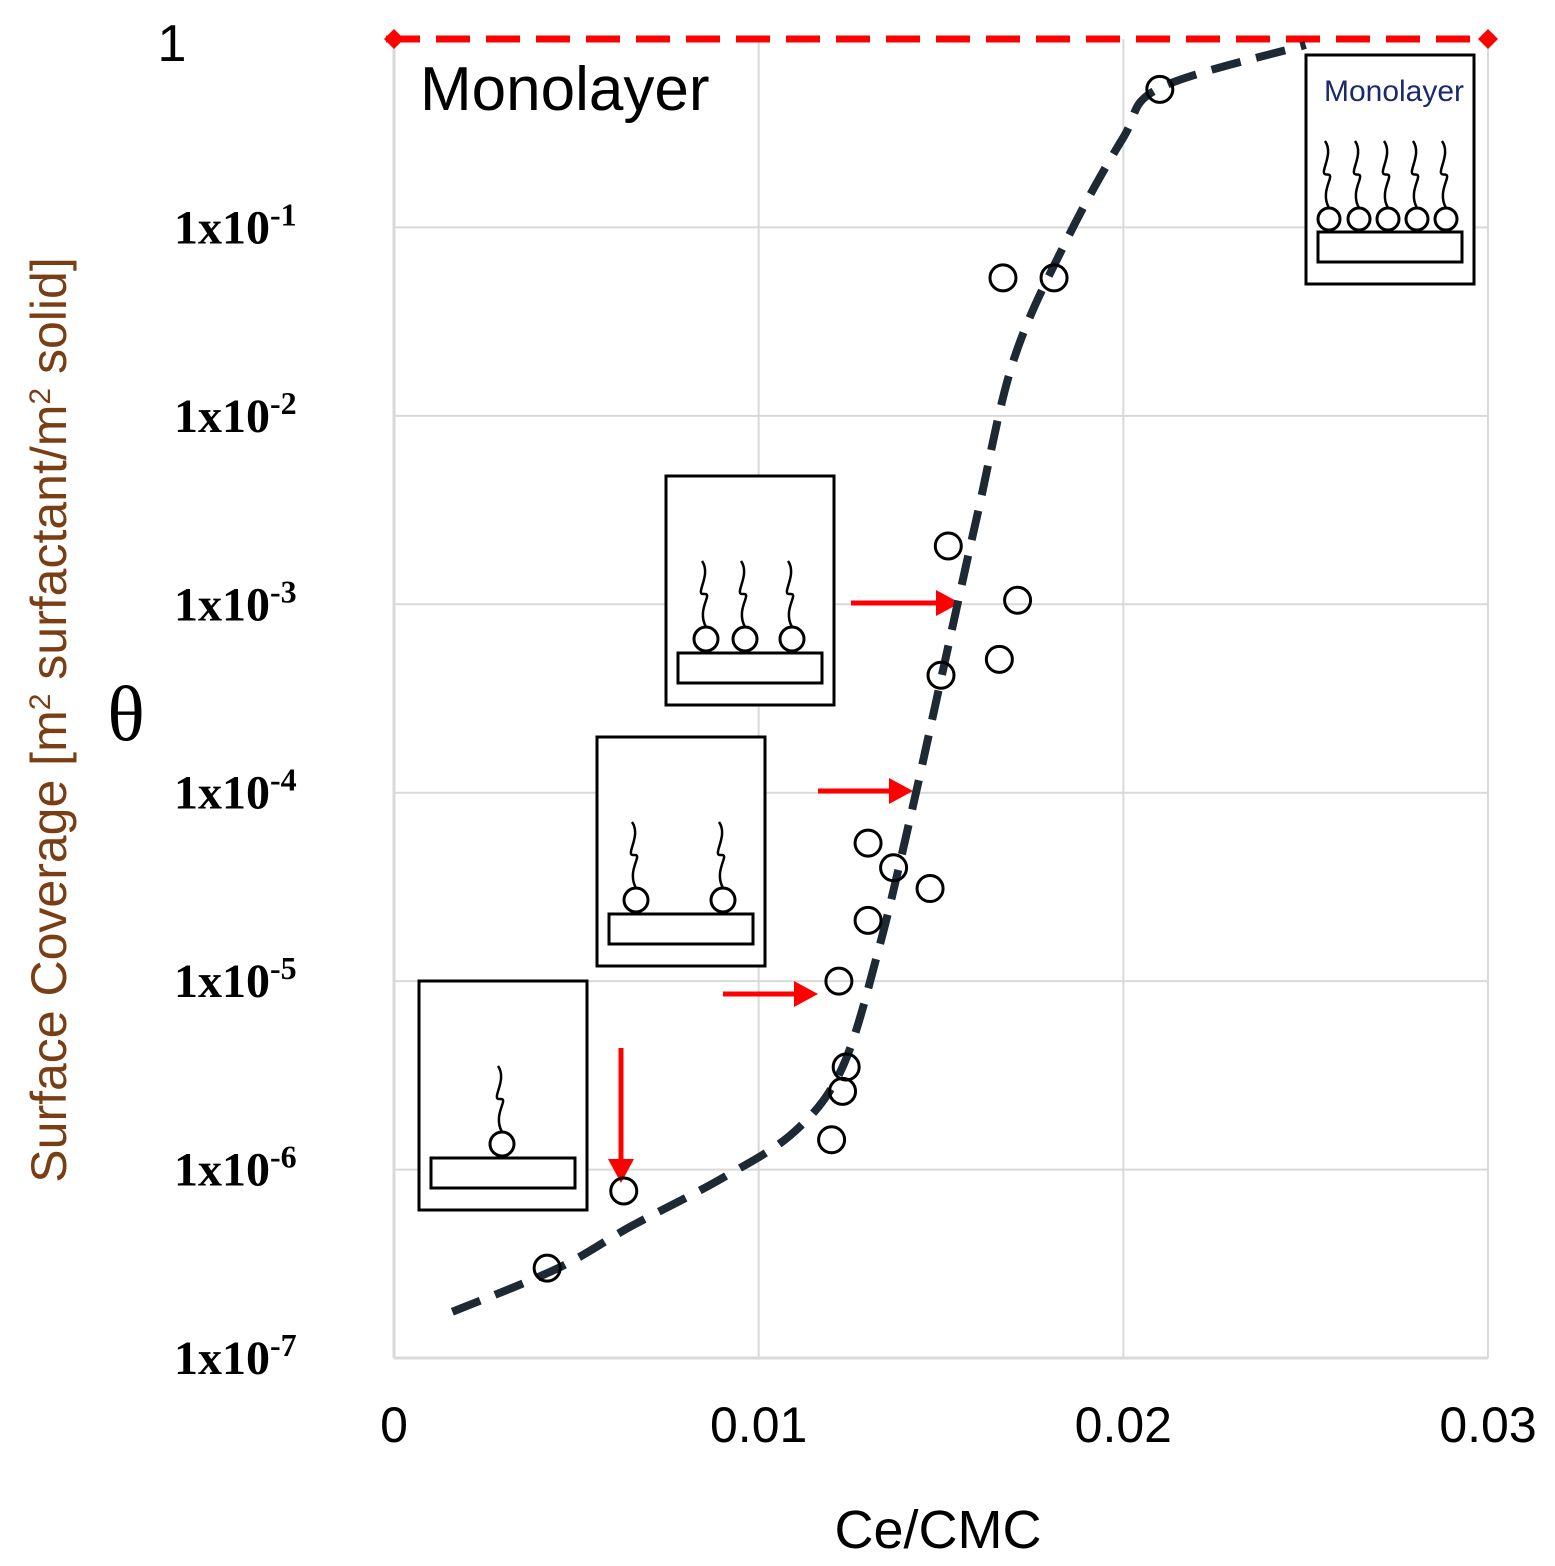 This screenshot has height=1566, width=1555. What do you see at coordinates (784, 886) in the screenshot?
I see `arrows` at bounding box center [784, 886].